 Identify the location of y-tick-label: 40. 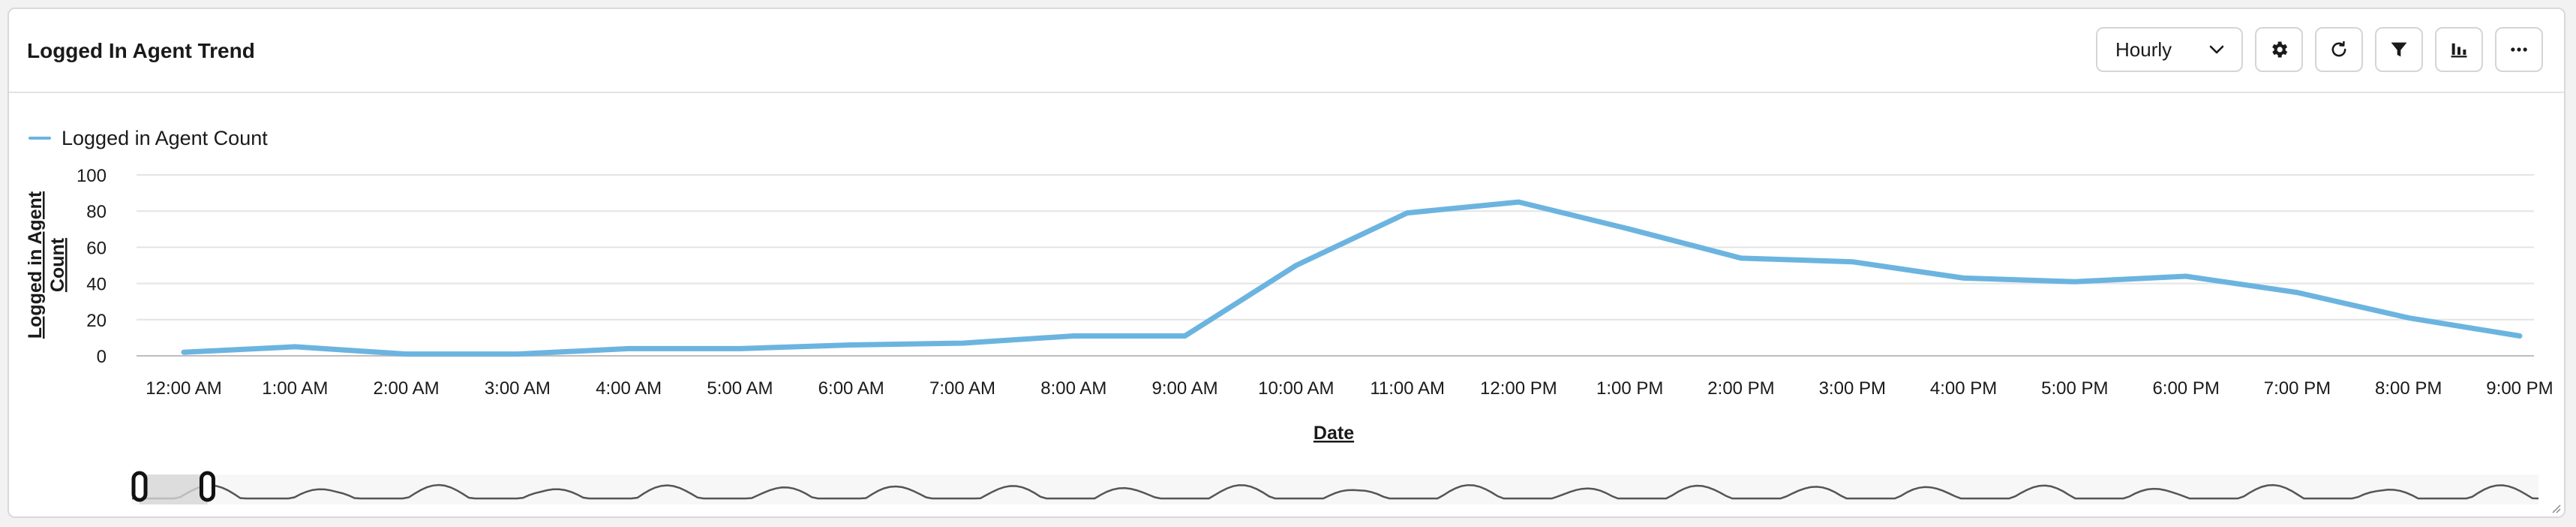
(96, 285).